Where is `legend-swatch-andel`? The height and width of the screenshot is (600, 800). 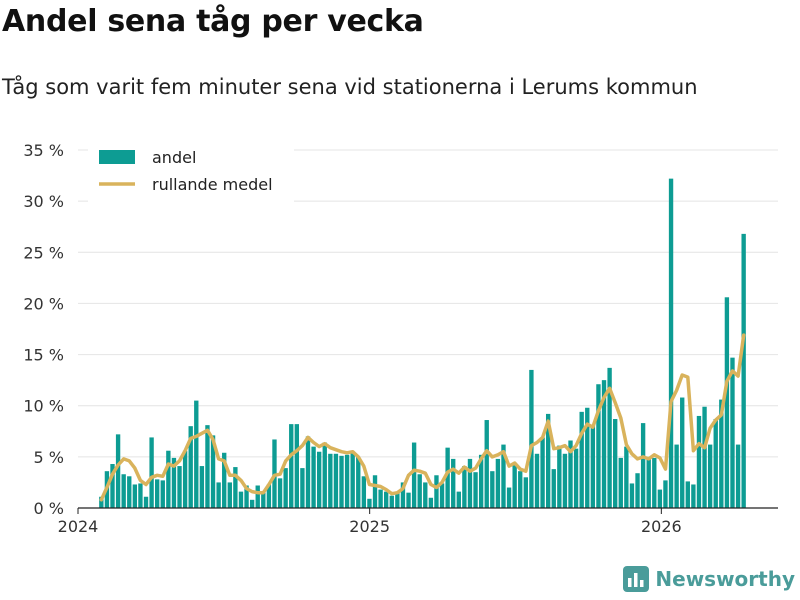 legend-swatch-andel is located at coordinates (117, 157).